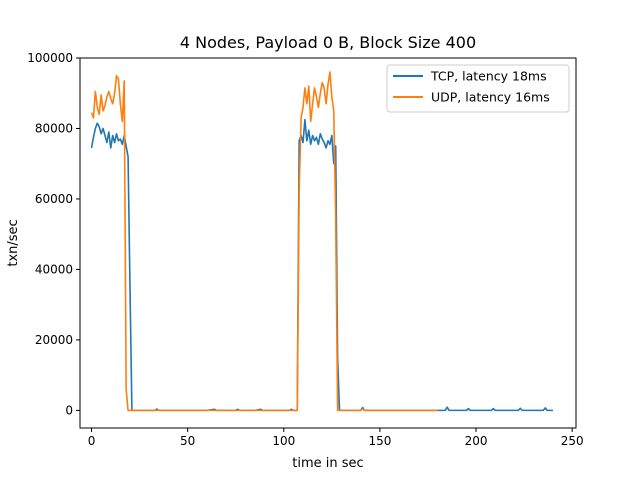  What do you see at coordinates (54, 269) in the screenshot?
I see `y-tick-label: 40000` at bounding box center [54, 269].